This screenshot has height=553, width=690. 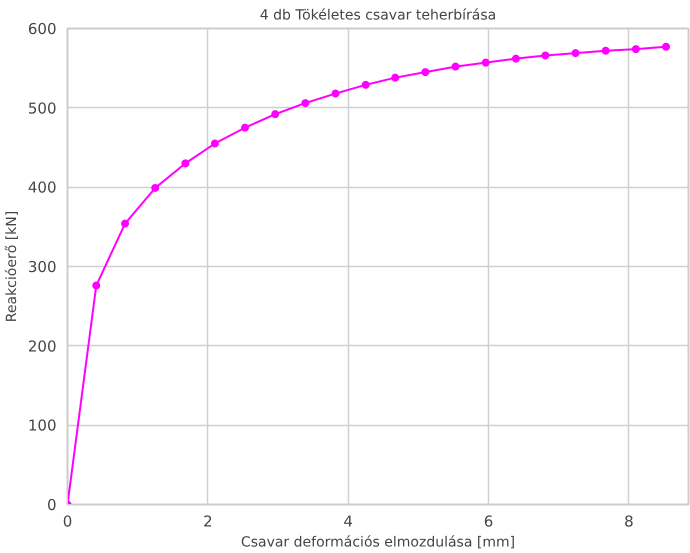 What do you see at coordinates (42, 346) in the screenshot?
I see `y-tick-label: 200` at bounding box center [42, 346].